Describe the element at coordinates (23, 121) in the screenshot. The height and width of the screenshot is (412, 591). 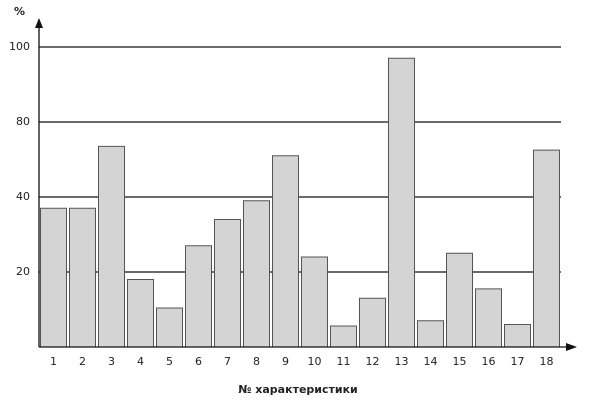
I see `y-tick-label: 80` at that location.